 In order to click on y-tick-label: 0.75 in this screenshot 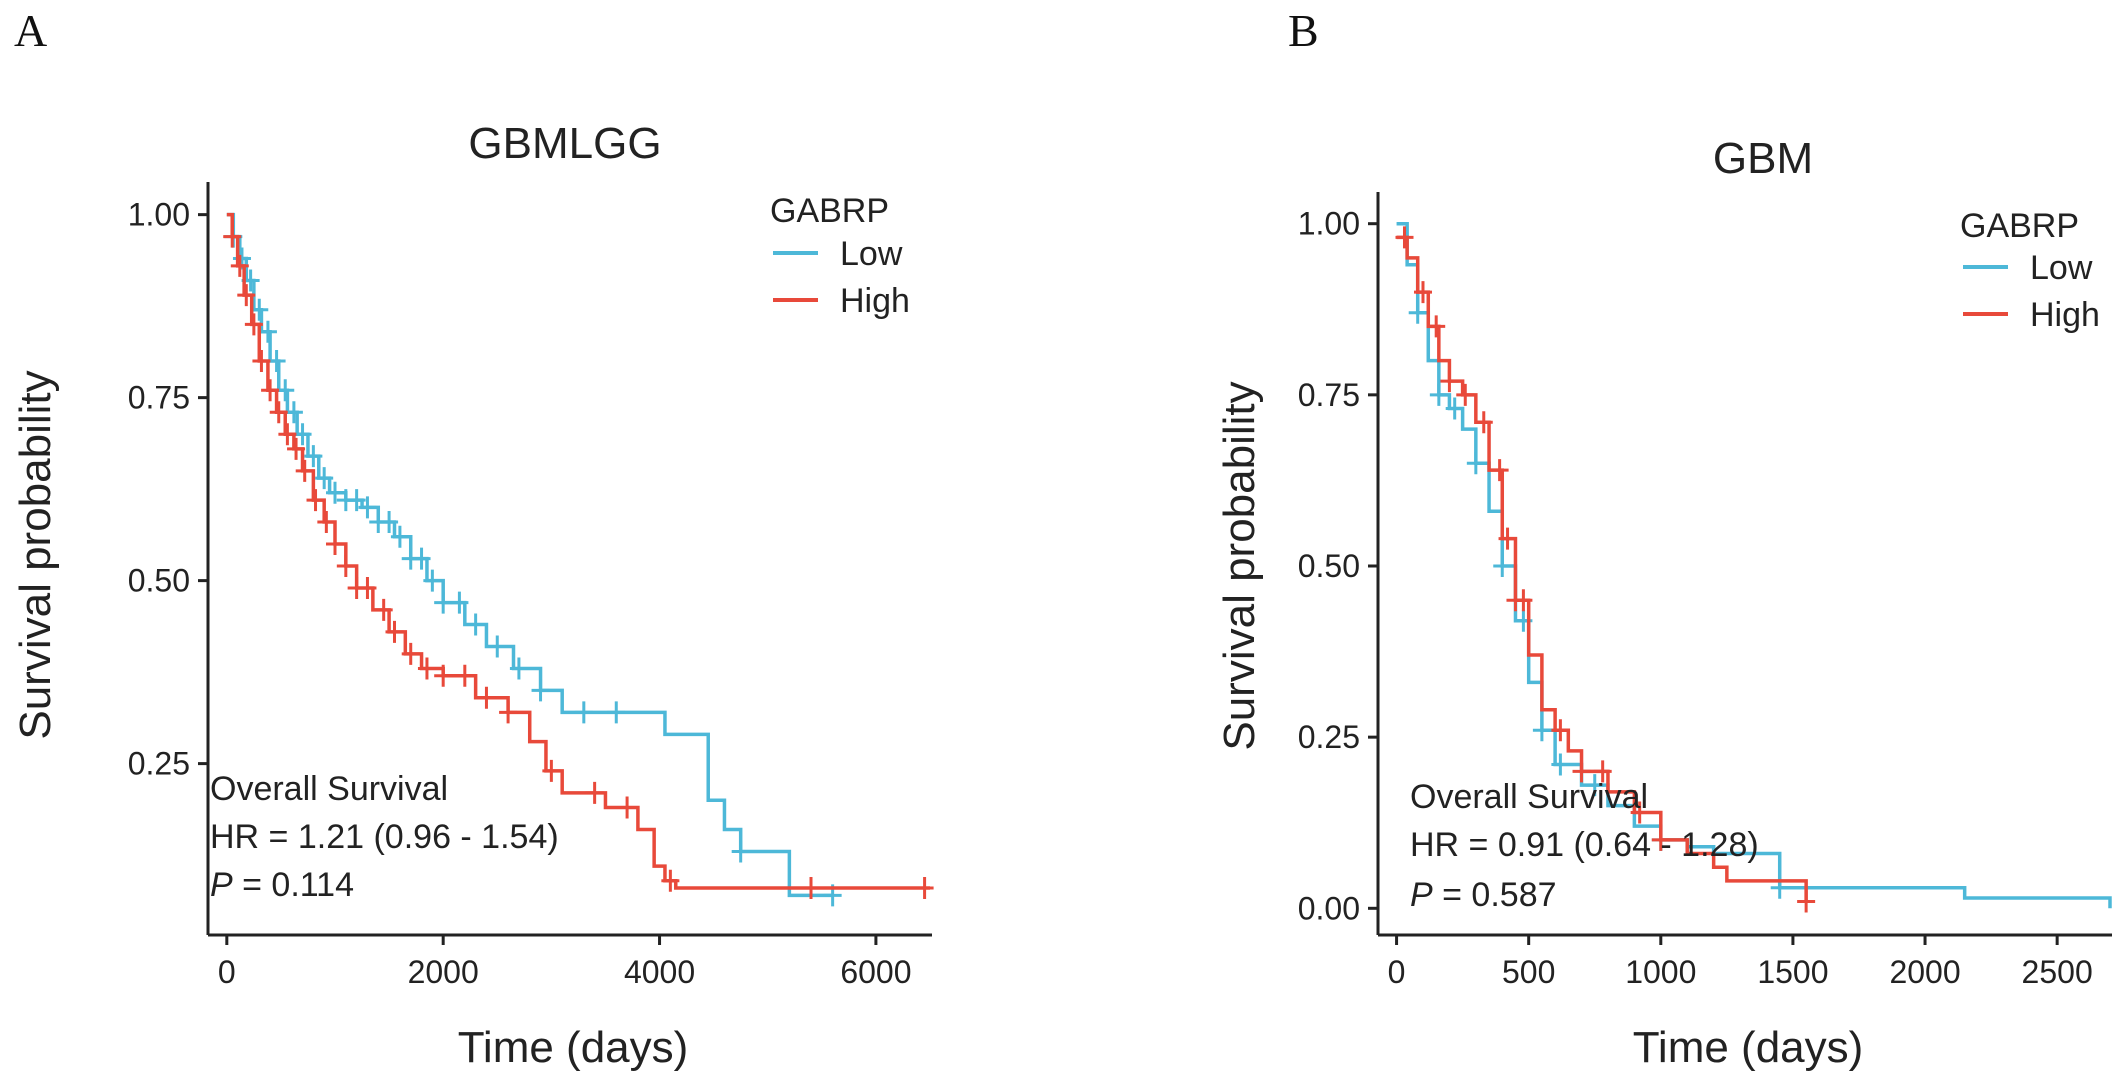, I will do `click(1329, 395)`.